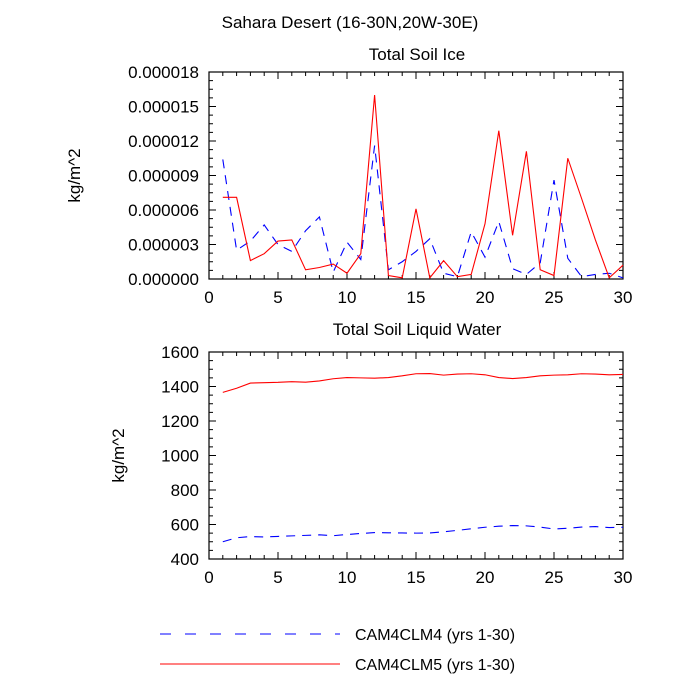 Image resolution: width=700 pixels, height=700 pixels. What do you see at coordinates (163, 245) in the screenshot?
I see `y-tick-label: 0.000003` at bounding box center [163, 245].